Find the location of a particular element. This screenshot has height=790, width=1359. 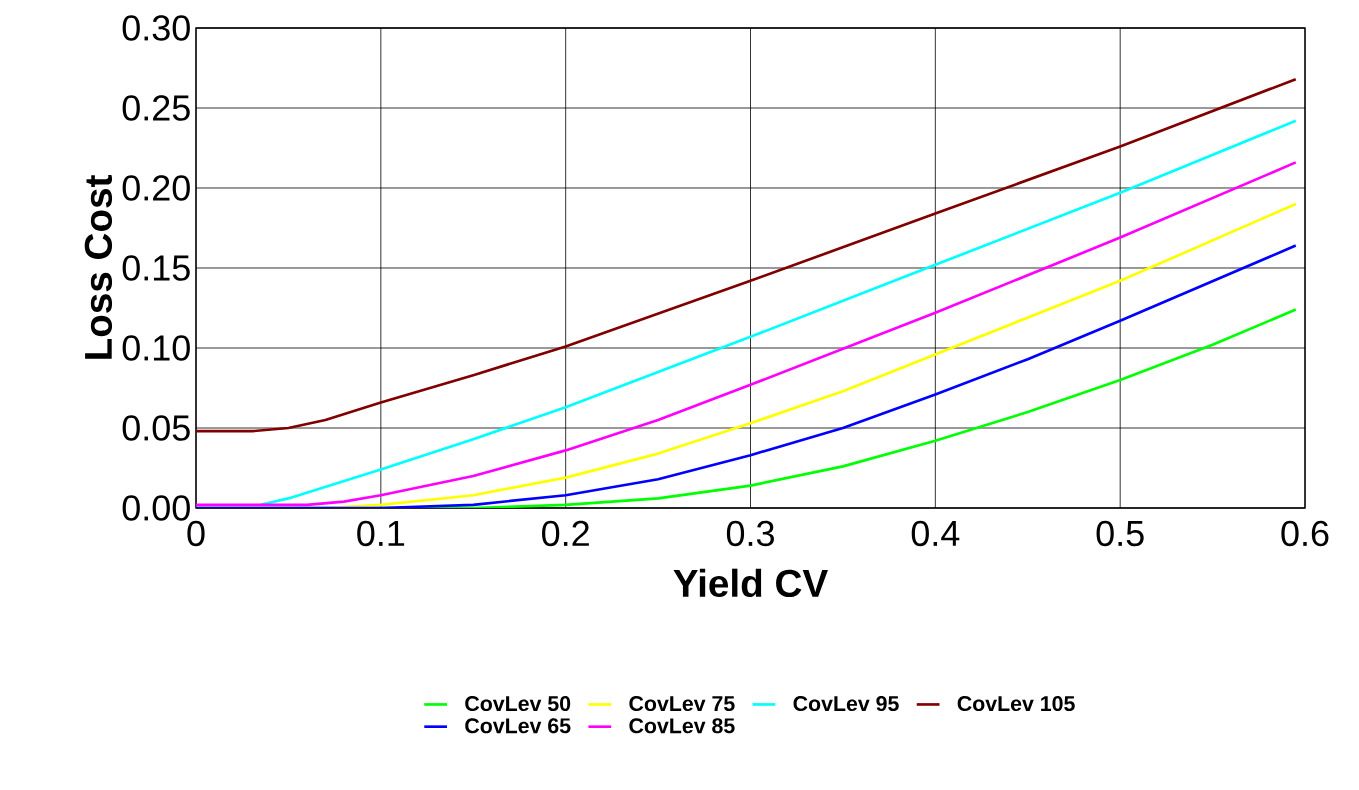

y-tick-label: 0.15 is located at coordinates (156, 268).